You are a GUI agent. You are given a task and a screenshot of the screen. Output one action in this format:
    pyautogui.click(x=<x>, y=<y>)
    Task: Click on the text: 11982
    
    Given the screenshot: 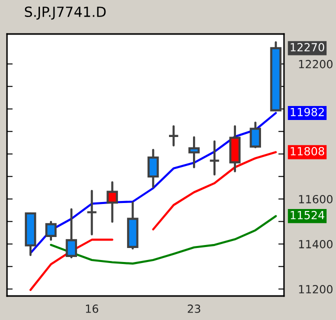 What is the action you would take?
    pyautogui.click(x=307, y=112)
    